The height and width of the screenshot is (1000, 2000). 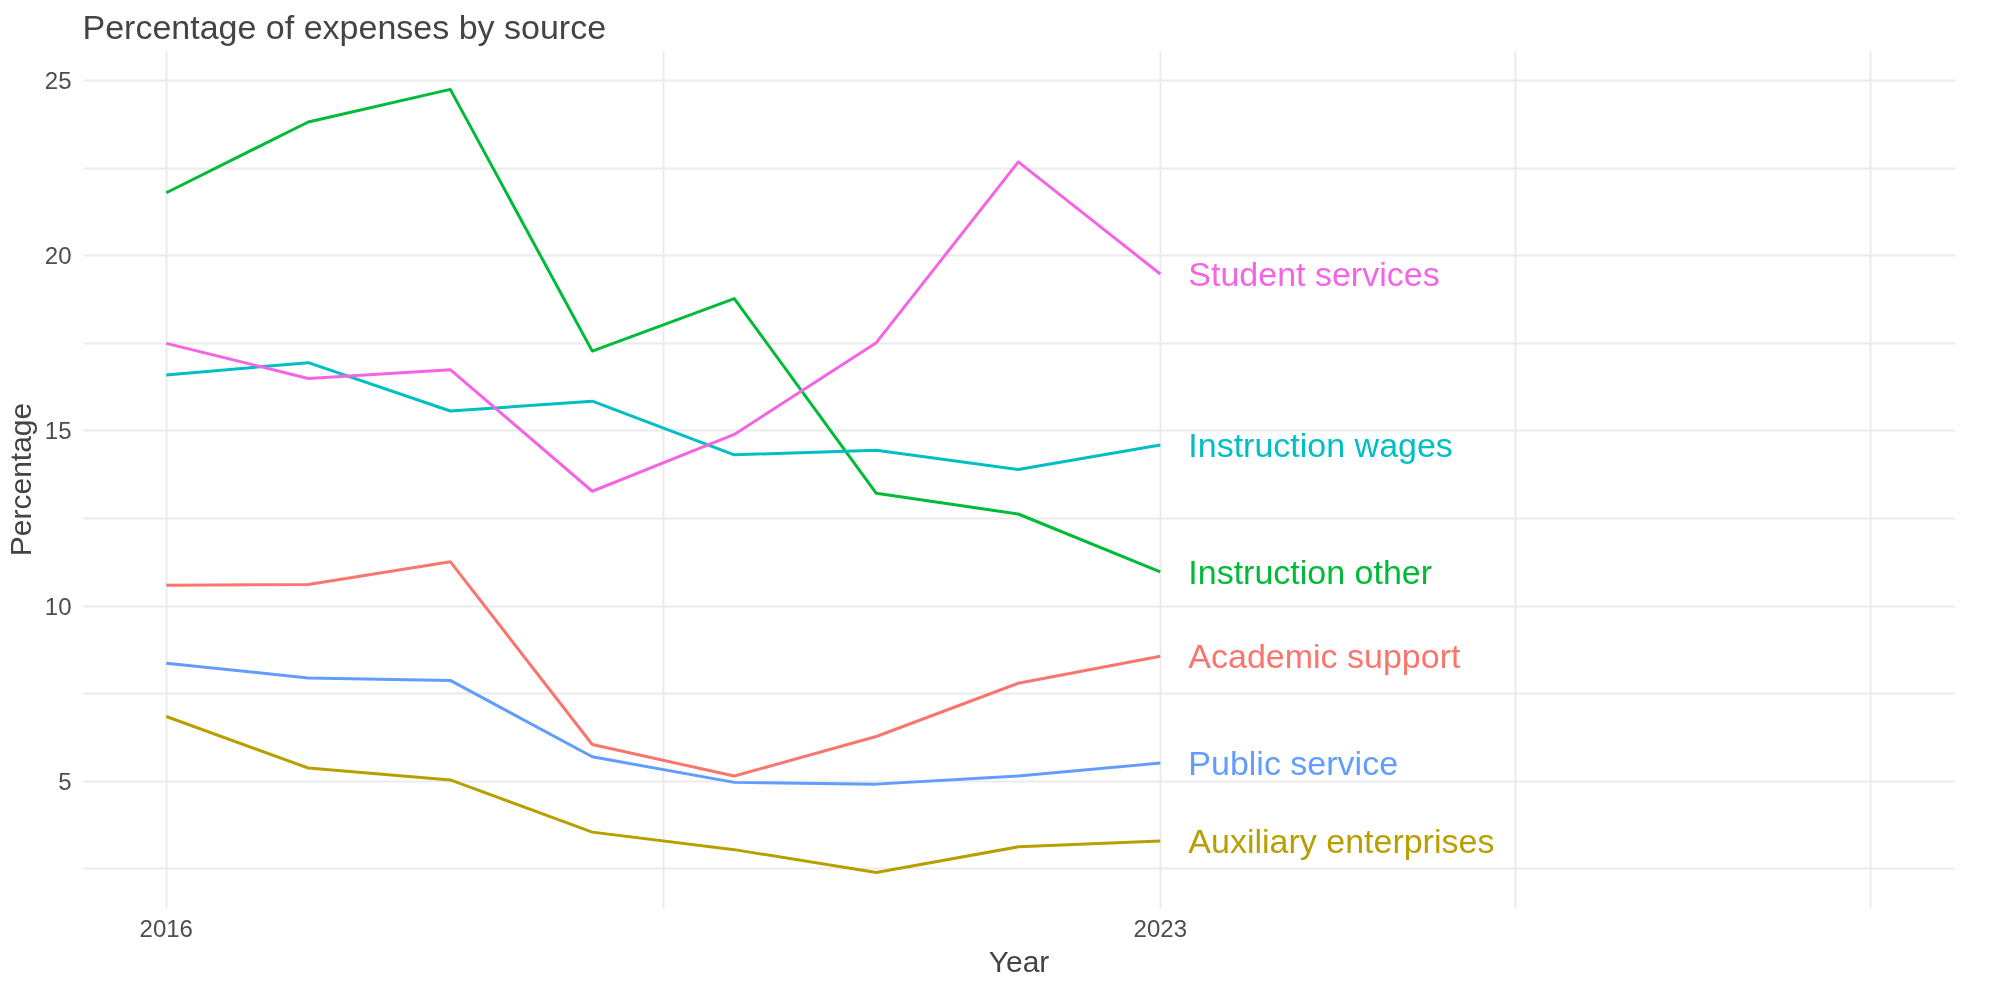 What do you see at coordinates (1341, 840) in the screenshot?
I see `series-label: Auxiliary enterprises` at bounding box center [1341, 840].